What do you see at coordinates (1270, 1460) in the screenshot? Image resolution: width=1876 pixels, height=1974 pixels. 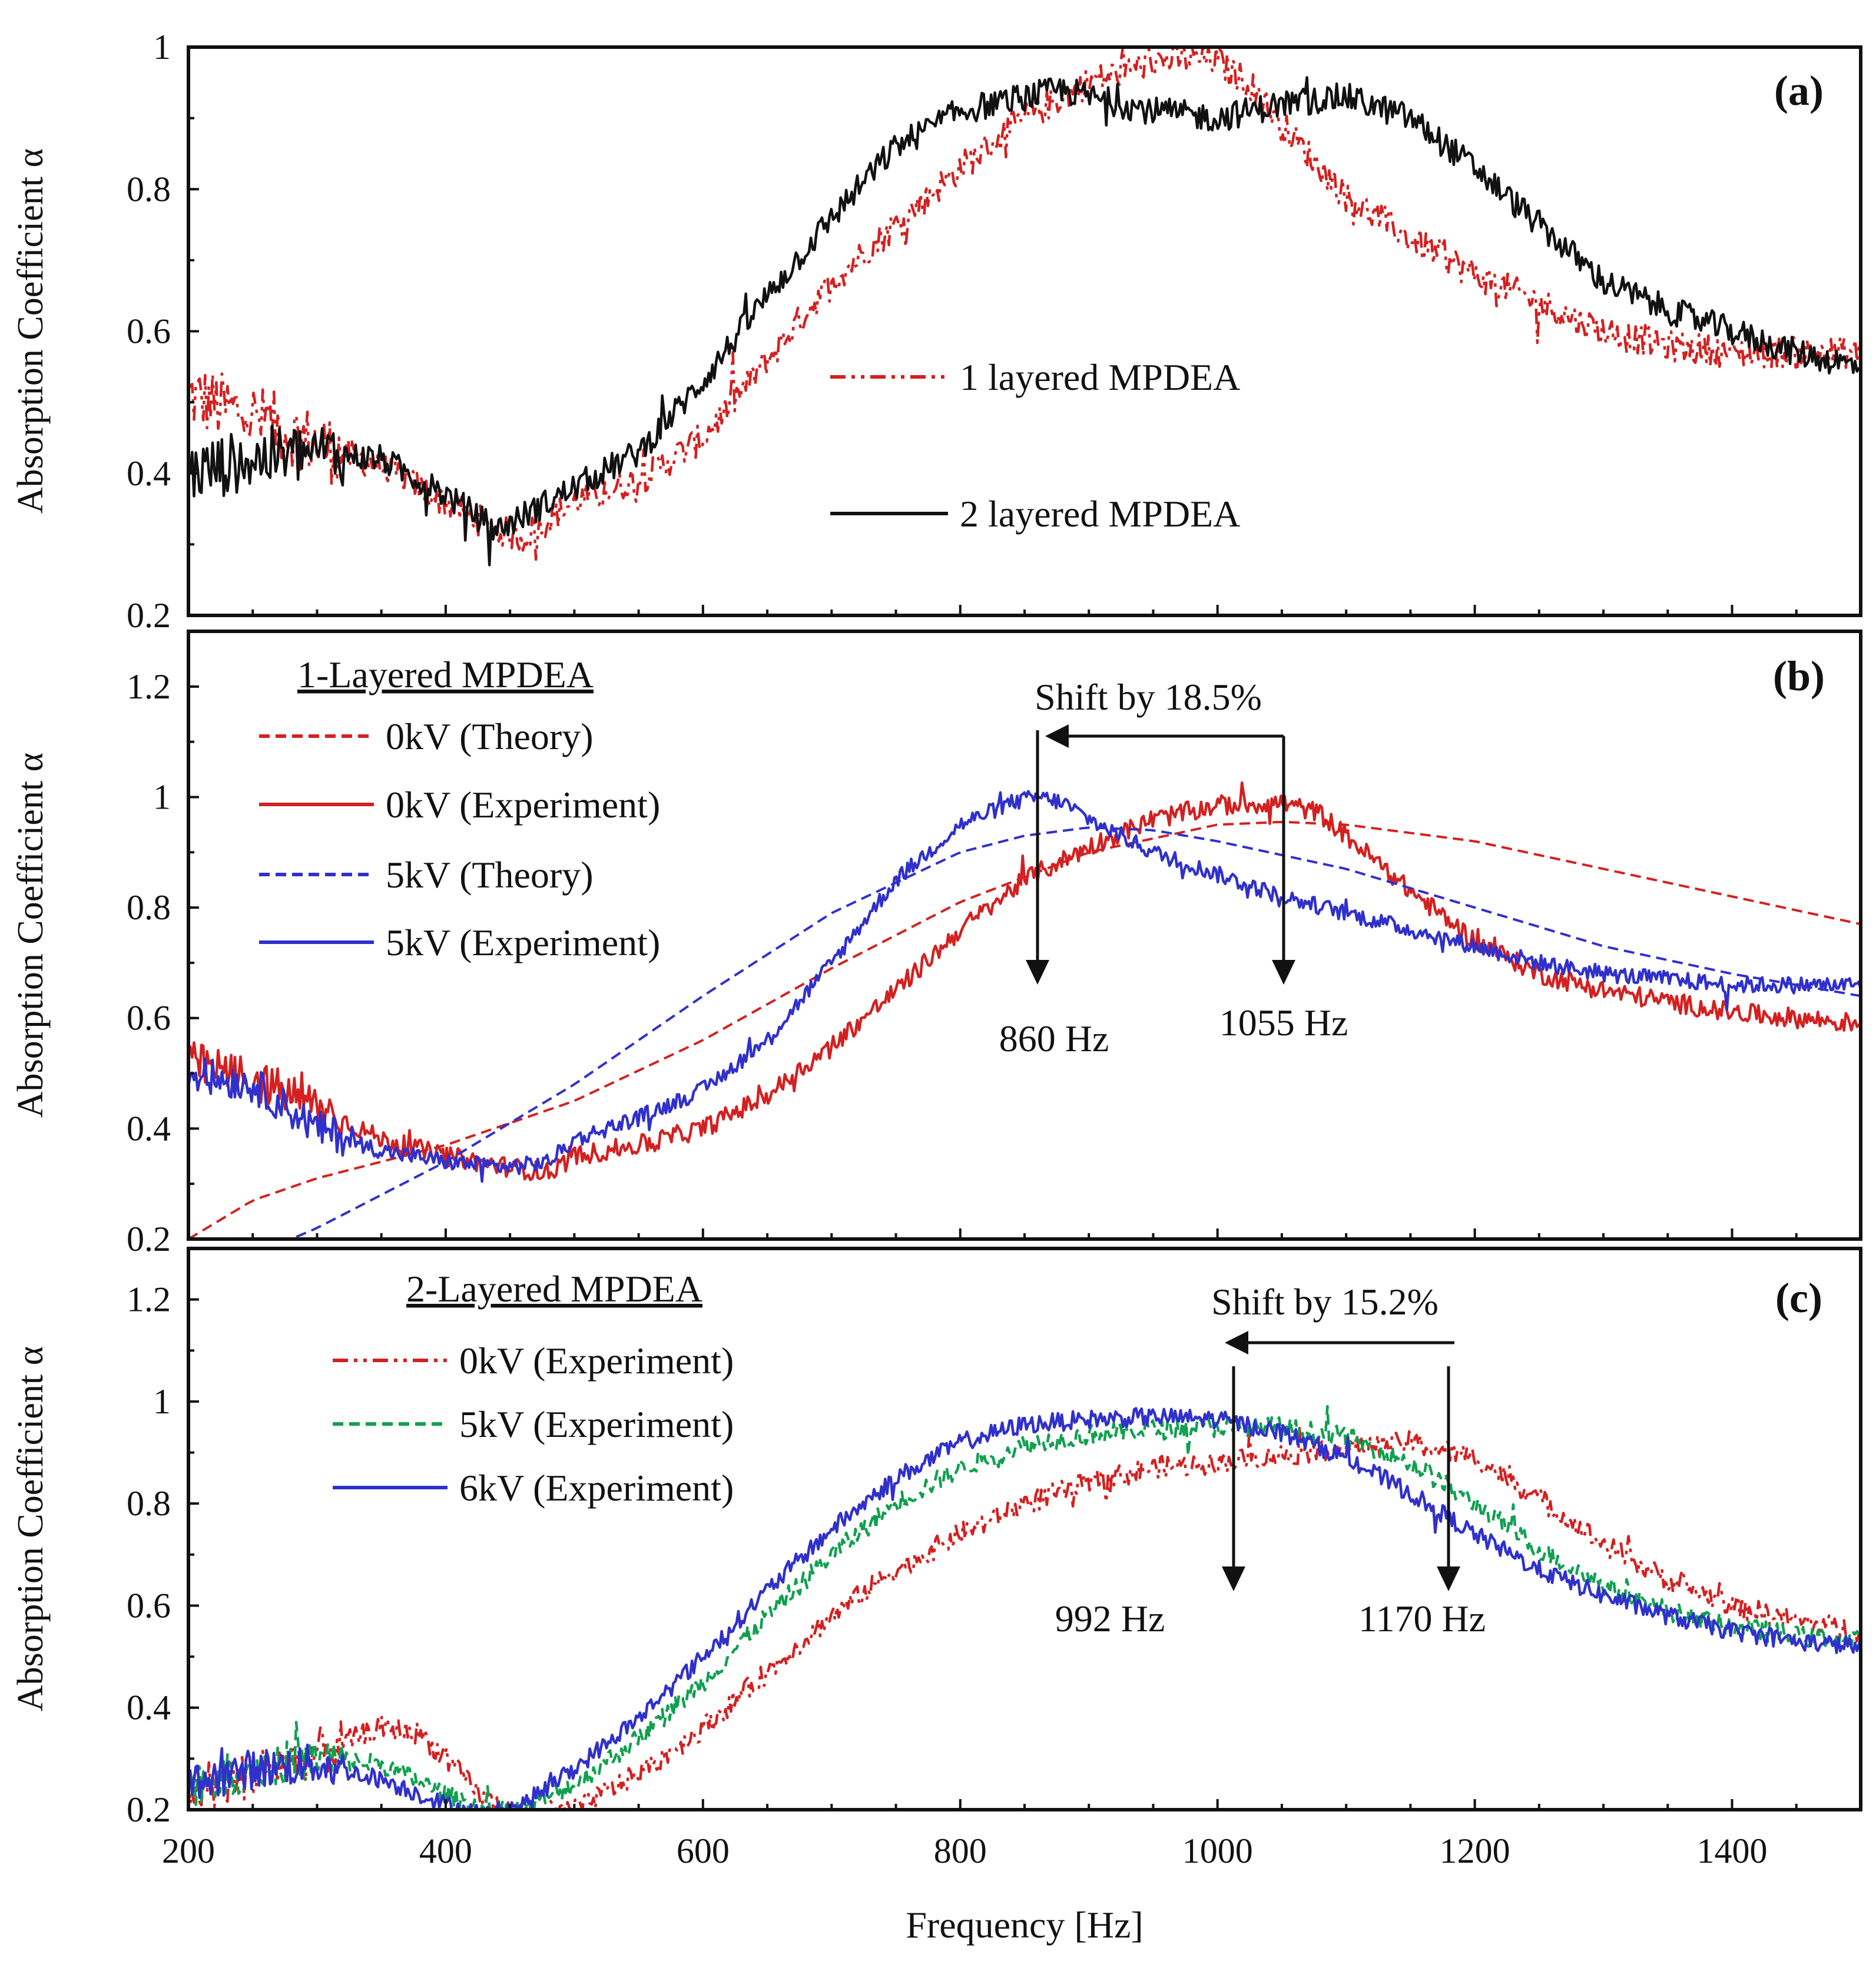 I see `panel-c-annotations: Shift by 15.2% 992 Hz 1170 Hz` at bounding box center [1270, 1460].